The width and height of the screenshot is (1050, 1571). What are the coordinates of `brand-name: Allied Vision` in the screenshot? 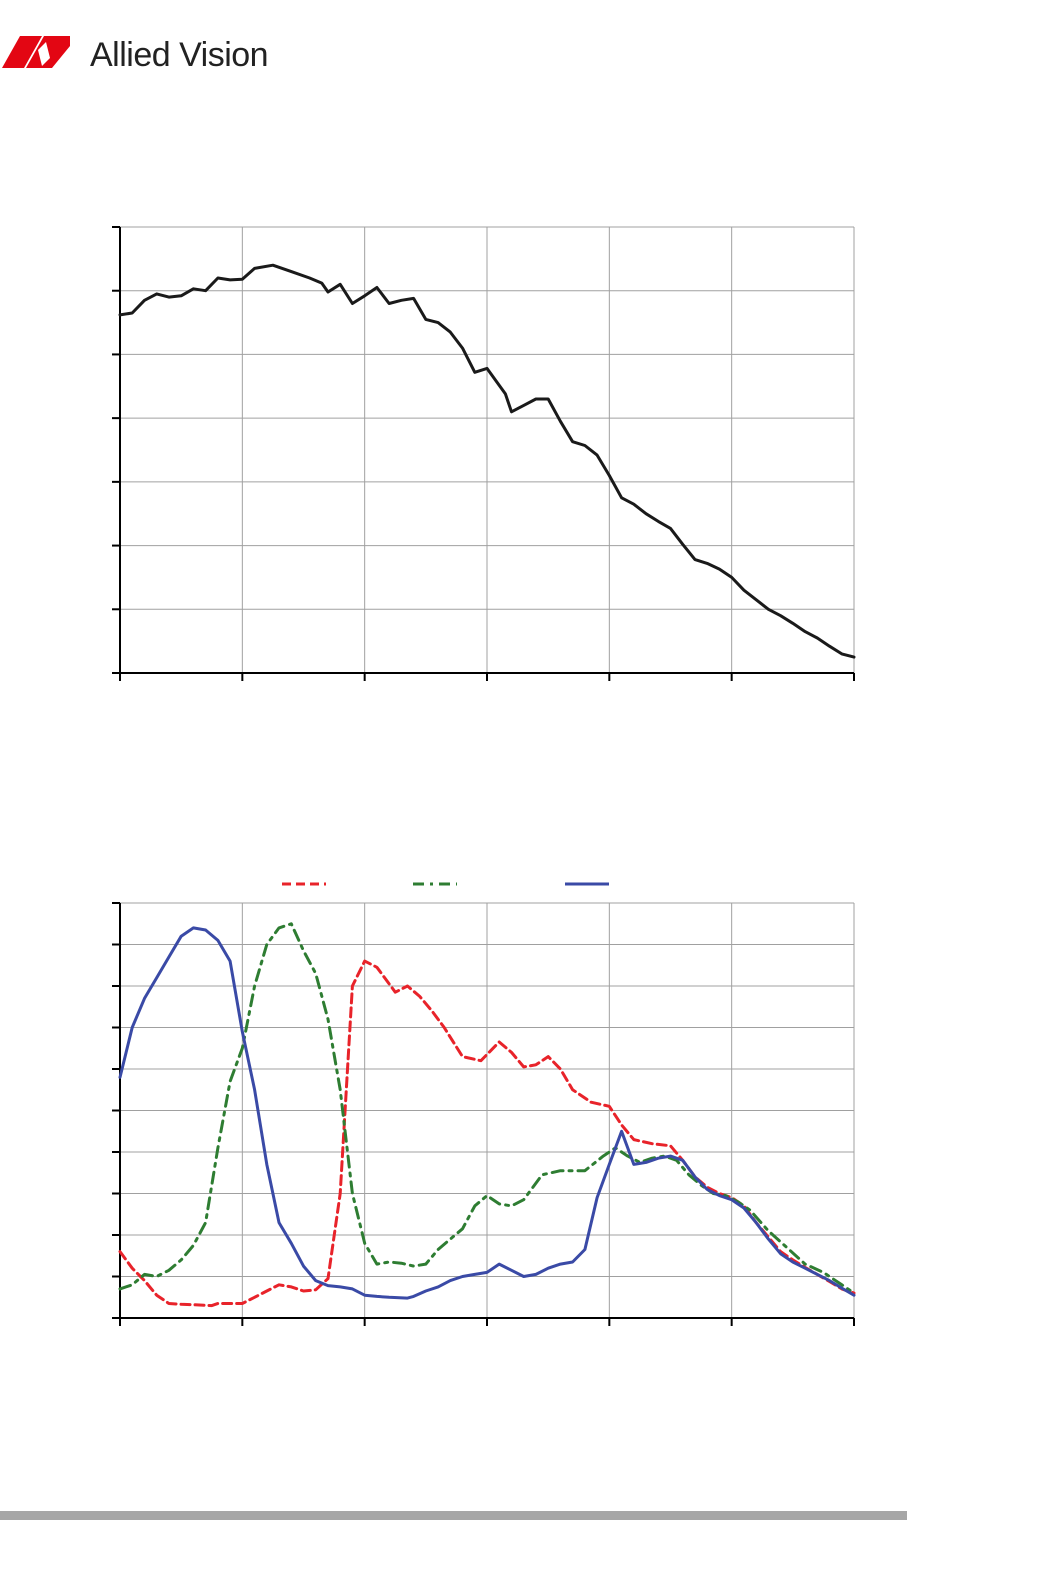 It's located at (179, 55).